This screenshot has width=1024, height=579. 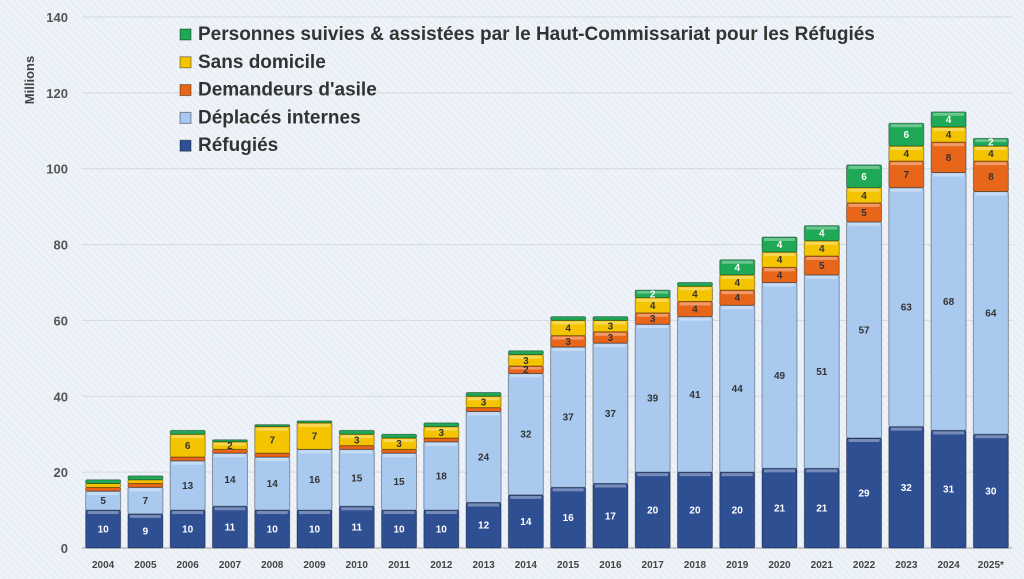 What do you see at coordinates (949, 158) in the screenshot?
I see `data-label: 8` at bounding box center [949, 158].